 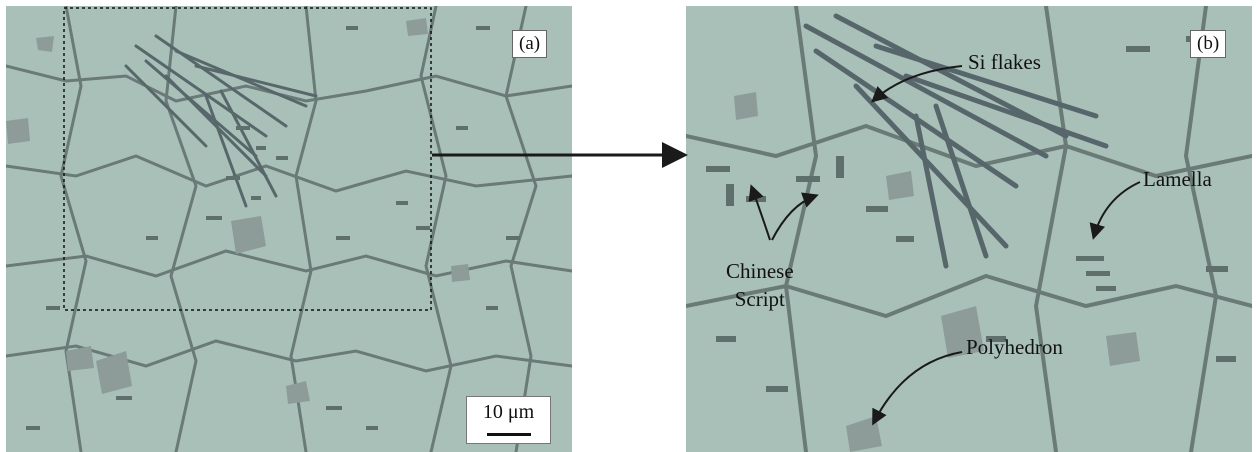 What do you see at coordinates (917, 84) in the screenshot?
I see `si-flakes-arrow` at bounding box center [917, 84].